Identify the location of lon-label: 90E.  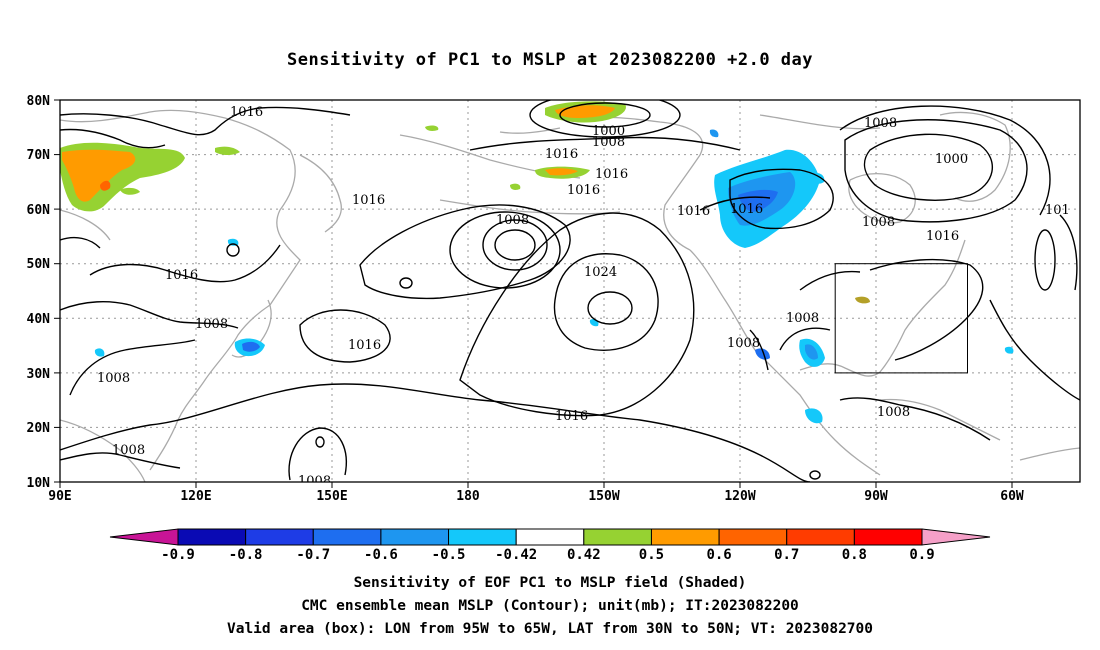
(59, 496).